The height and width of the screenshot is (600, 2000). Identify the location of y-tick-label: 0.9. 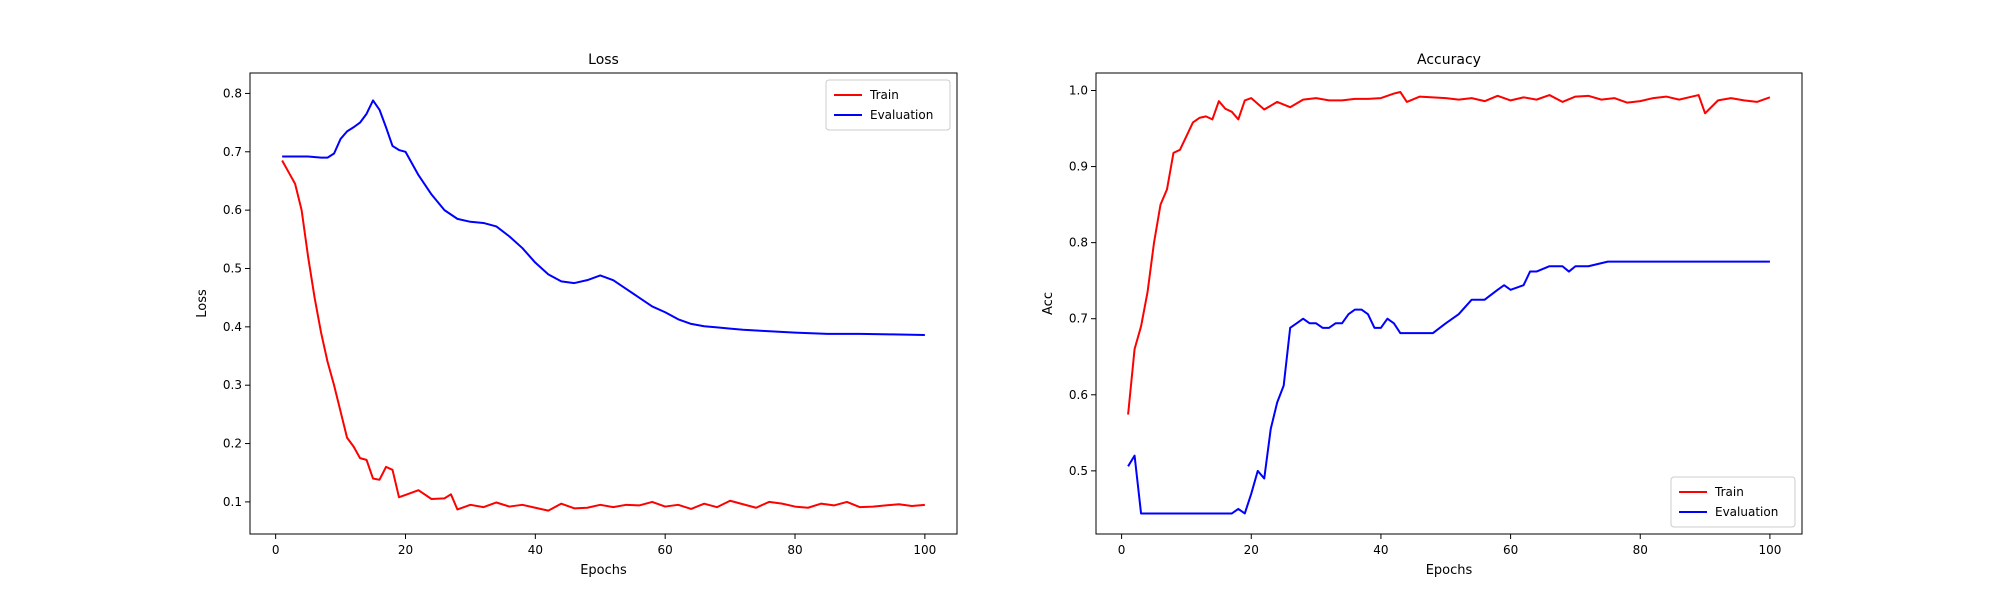
(1078, 167).